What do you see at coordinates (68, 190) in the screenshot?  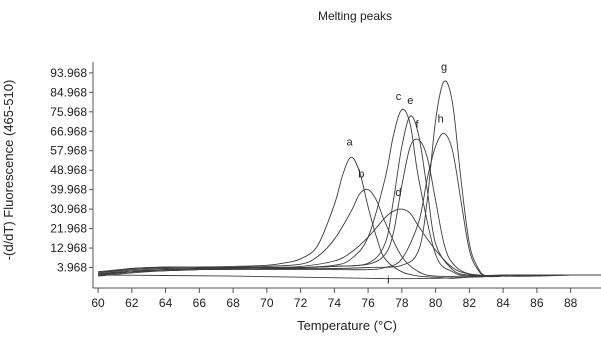 I see `y-tick-label: 39.968` at bounding box center [68, 190].